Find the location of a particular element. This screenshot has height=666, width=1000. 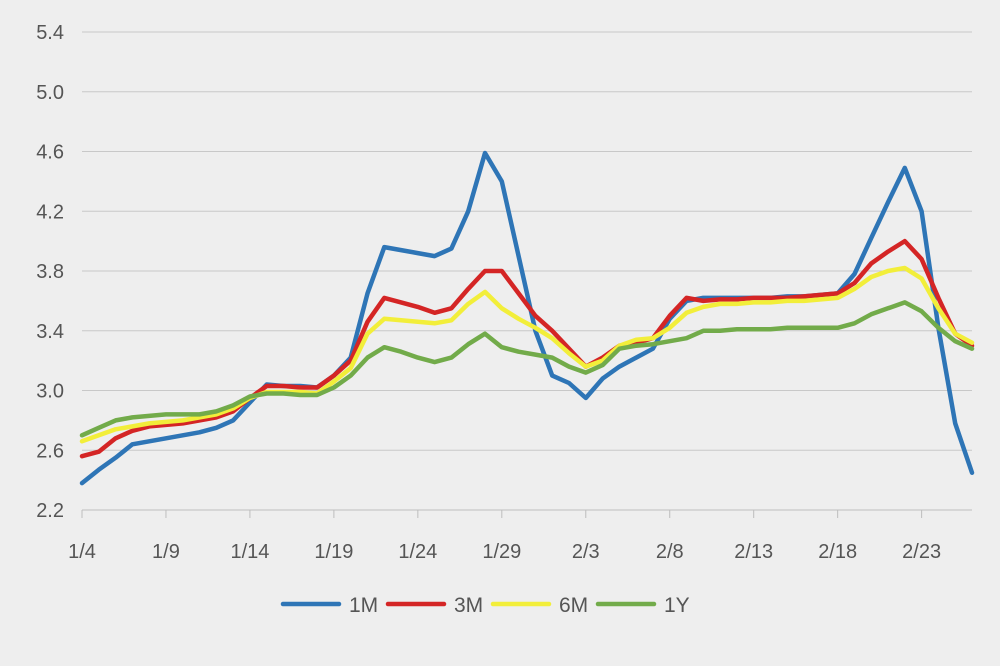

x-tick-label: 2/13 is located at coordinates (753, 552).